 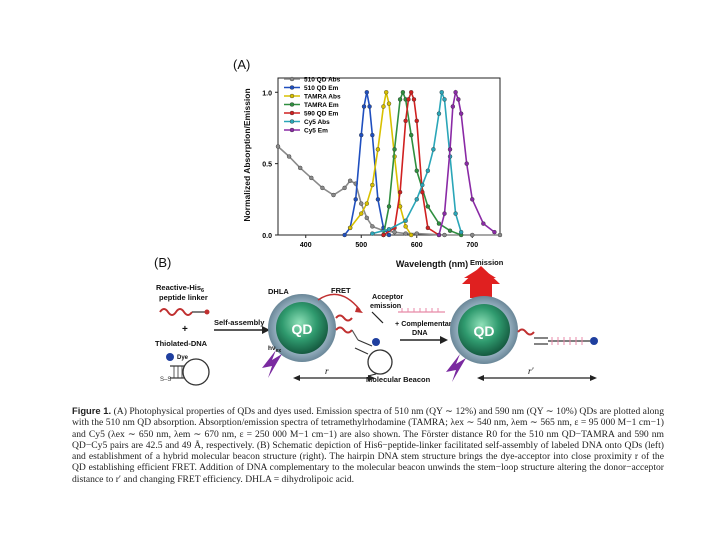 What do you see at coordinates (380, 164) in the screenshot?
I see `series-tamra-abs` at bounding box center [380, 164].